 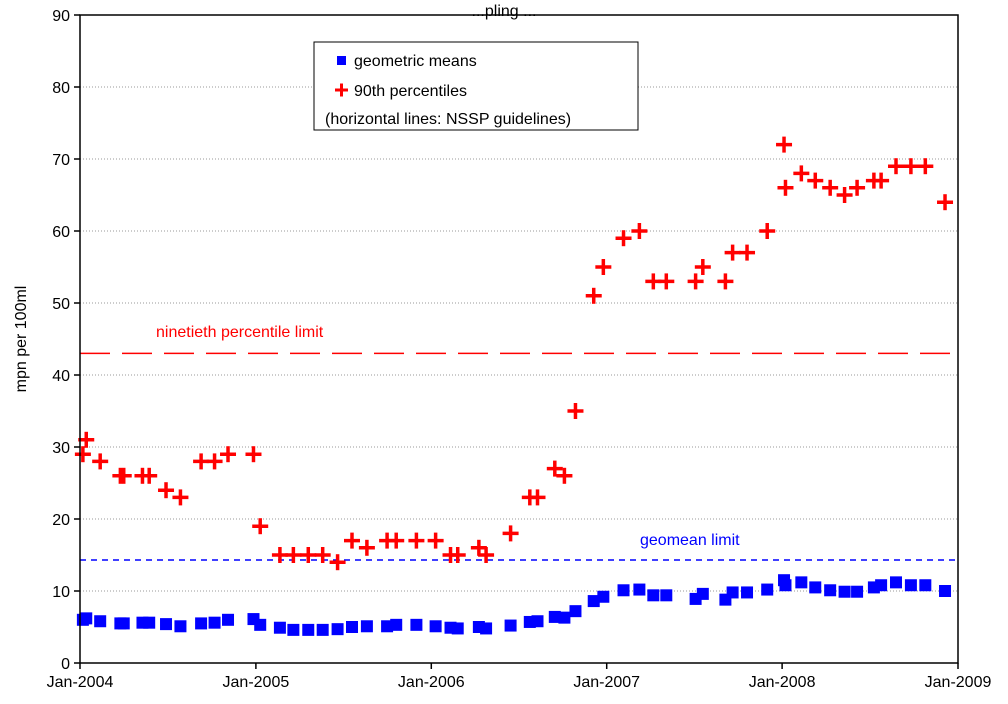 What do you see at coordinates (61, 448) in the screenshot?
I see `y-tick-label: 30` at bounding box center [61, 448].